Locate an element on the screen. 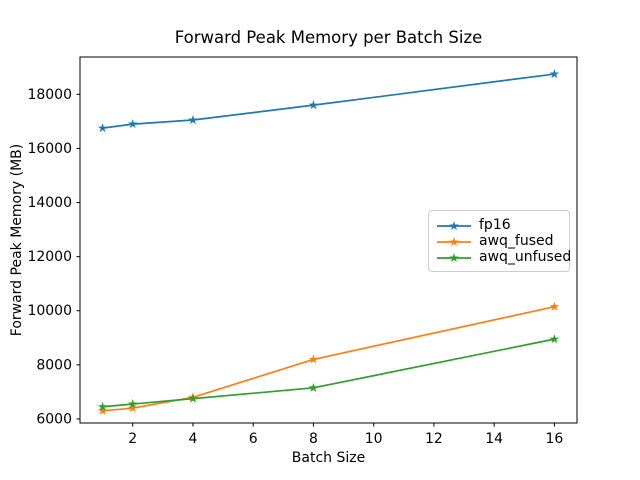 Image resolution: width=640 pixels, height=480 pixels. x-tick-label: 2 is located at coordinates (132, 439).